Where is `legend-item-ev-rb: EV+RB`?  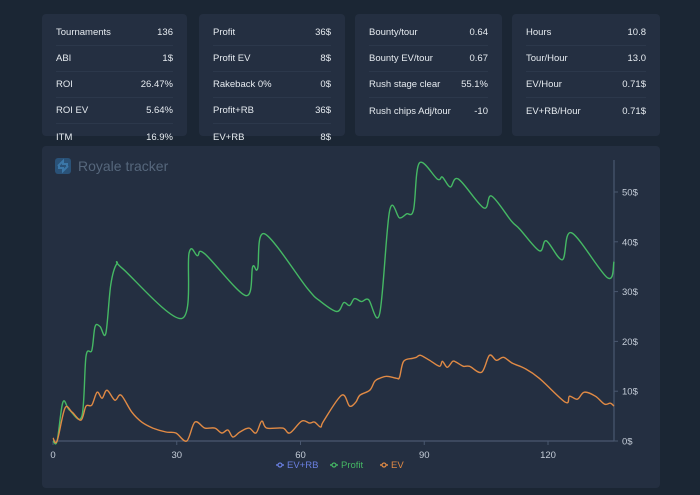 legend-item-ev-rb: EV+RB is located at coordinates (297, 465).